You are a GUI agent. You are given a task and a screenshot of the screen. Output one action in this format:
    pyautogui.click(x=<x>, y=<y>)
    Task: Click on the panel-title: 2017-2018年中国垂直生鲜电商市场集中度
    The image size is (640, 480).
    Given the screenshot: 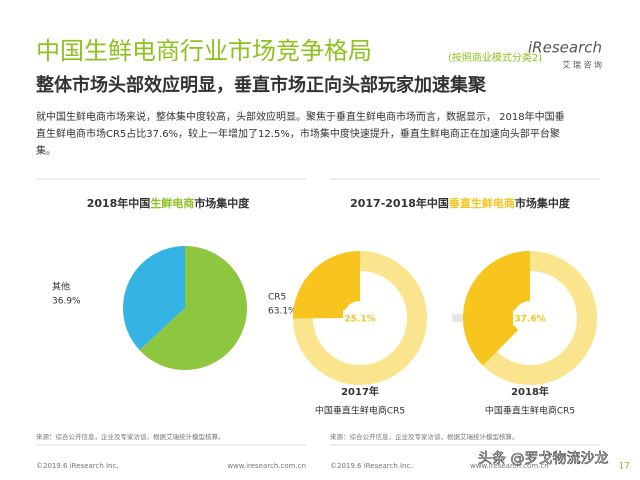 What is the action you would take?
    pyautogui.click(x=460, y=203)
    